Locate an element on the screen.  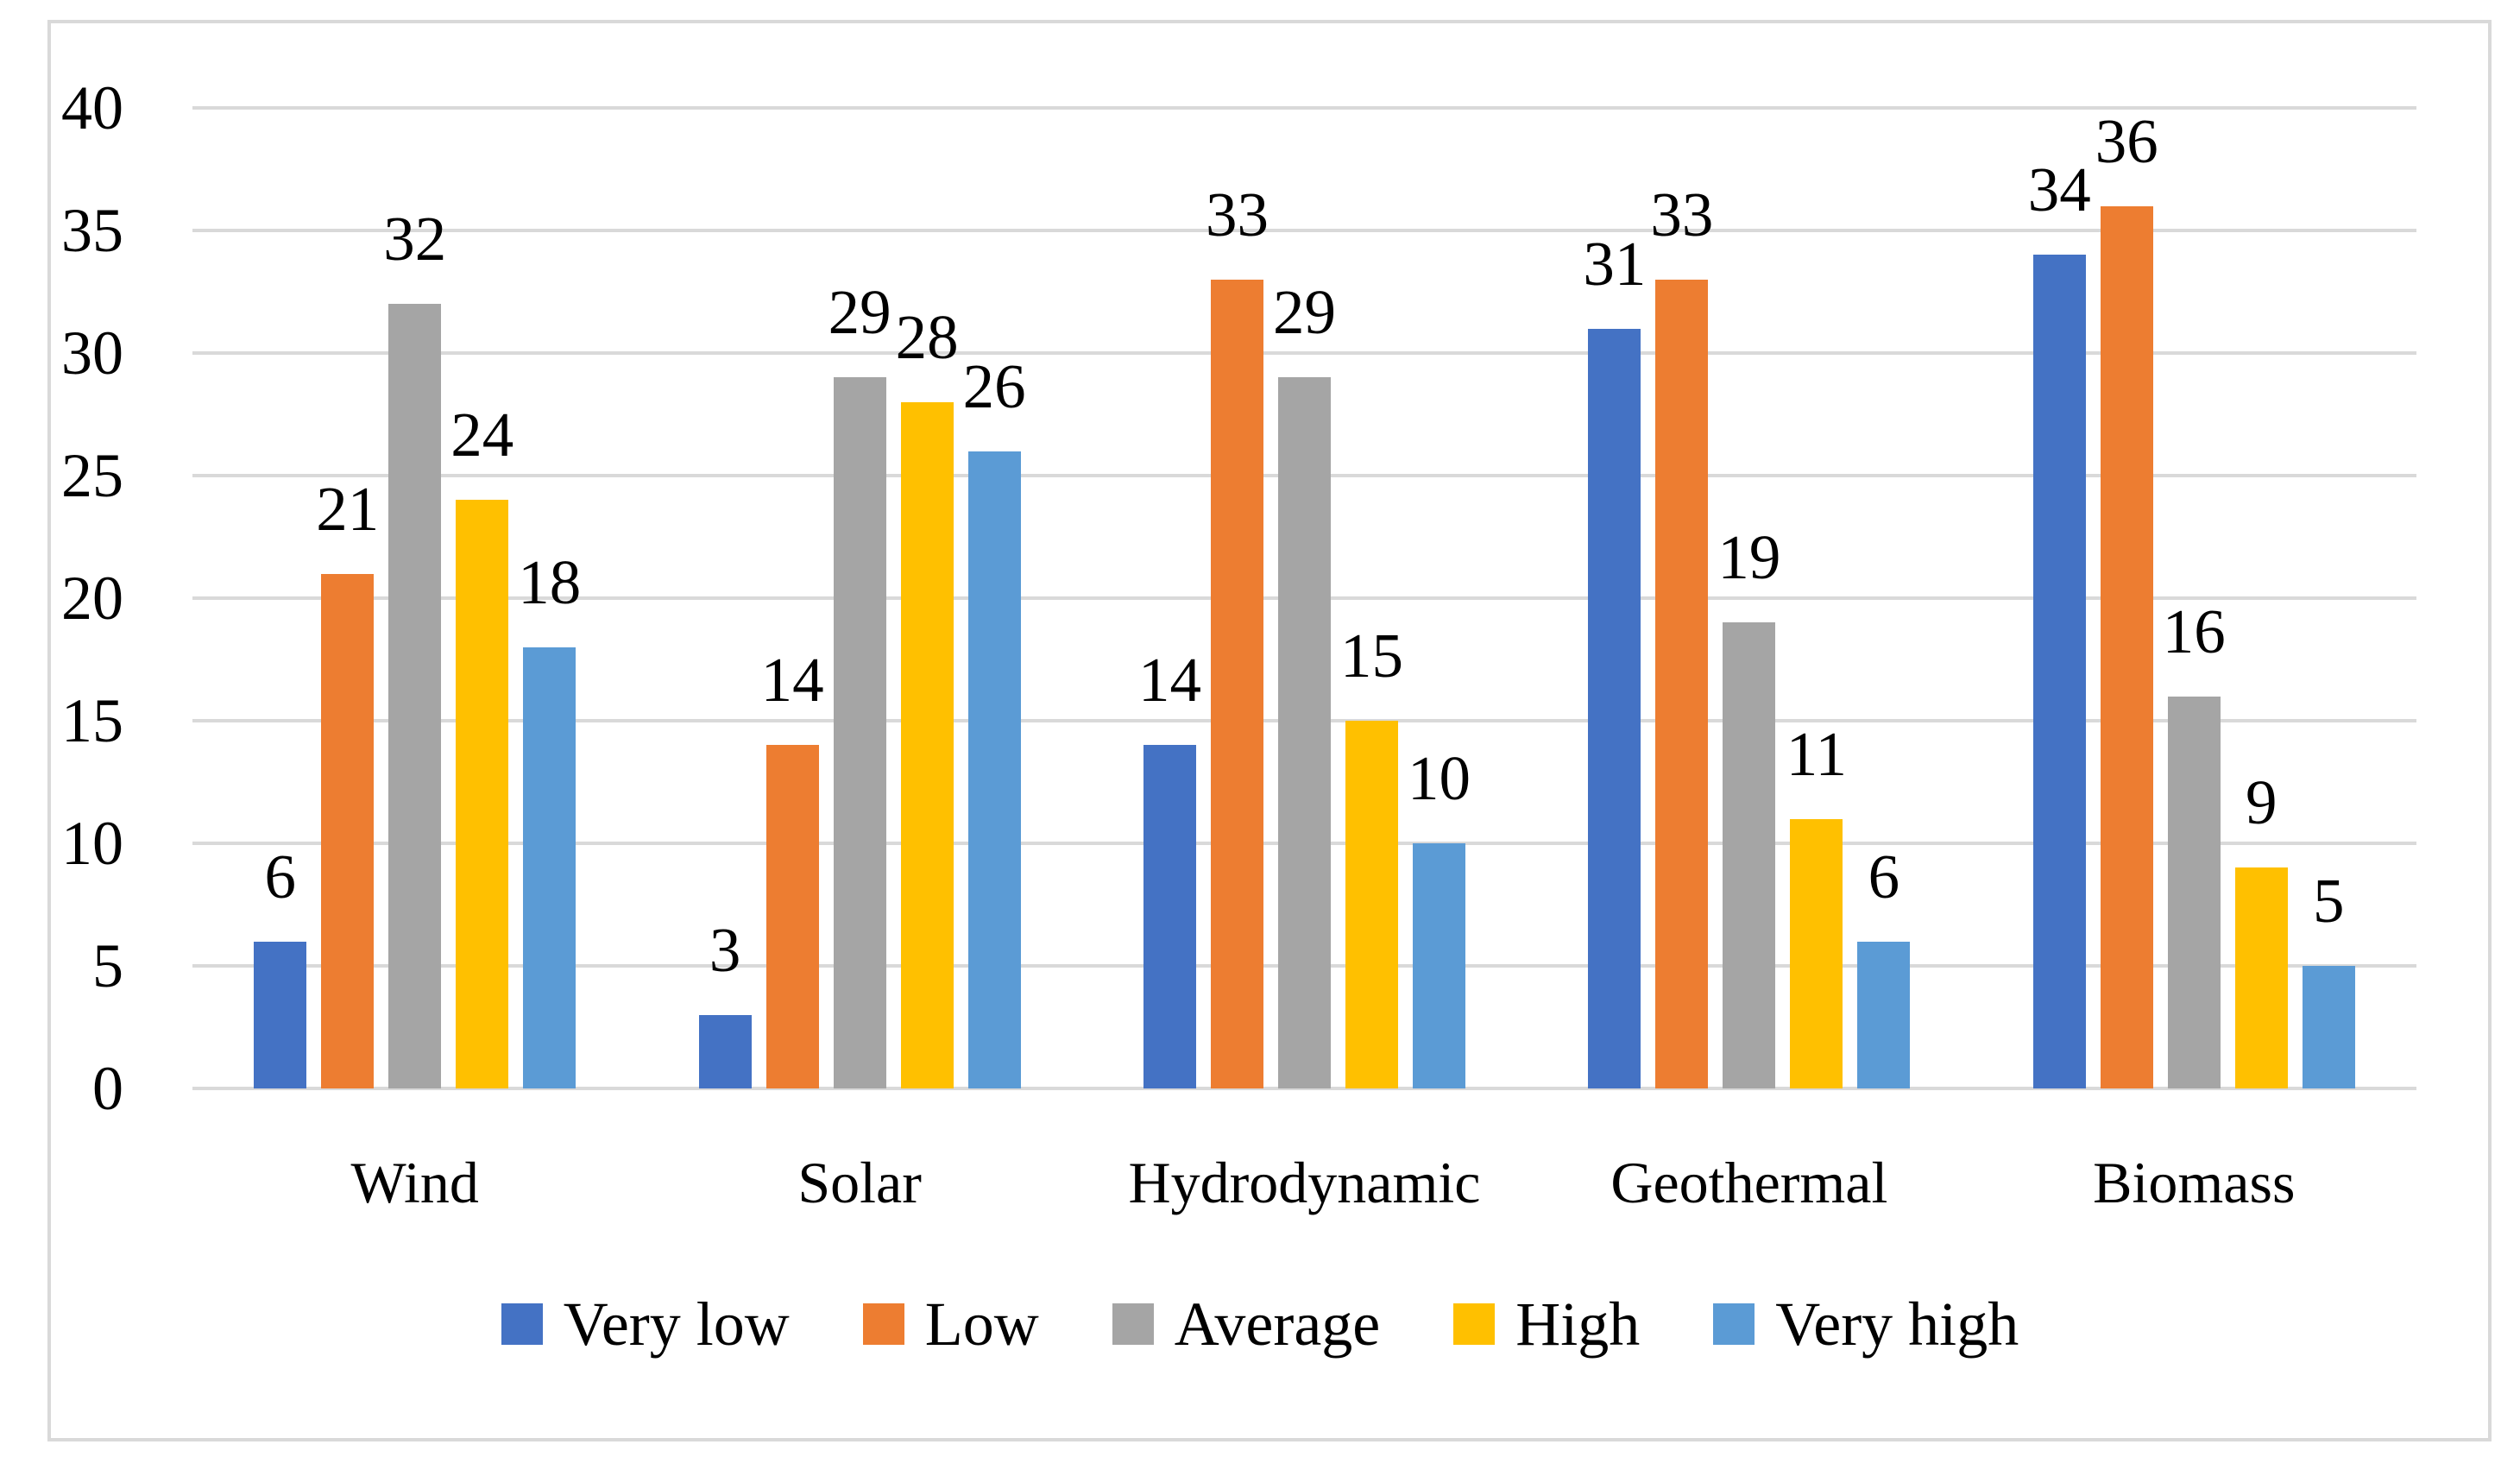
y-tick-label-0: 0 is located at coordinates (108, 1088).